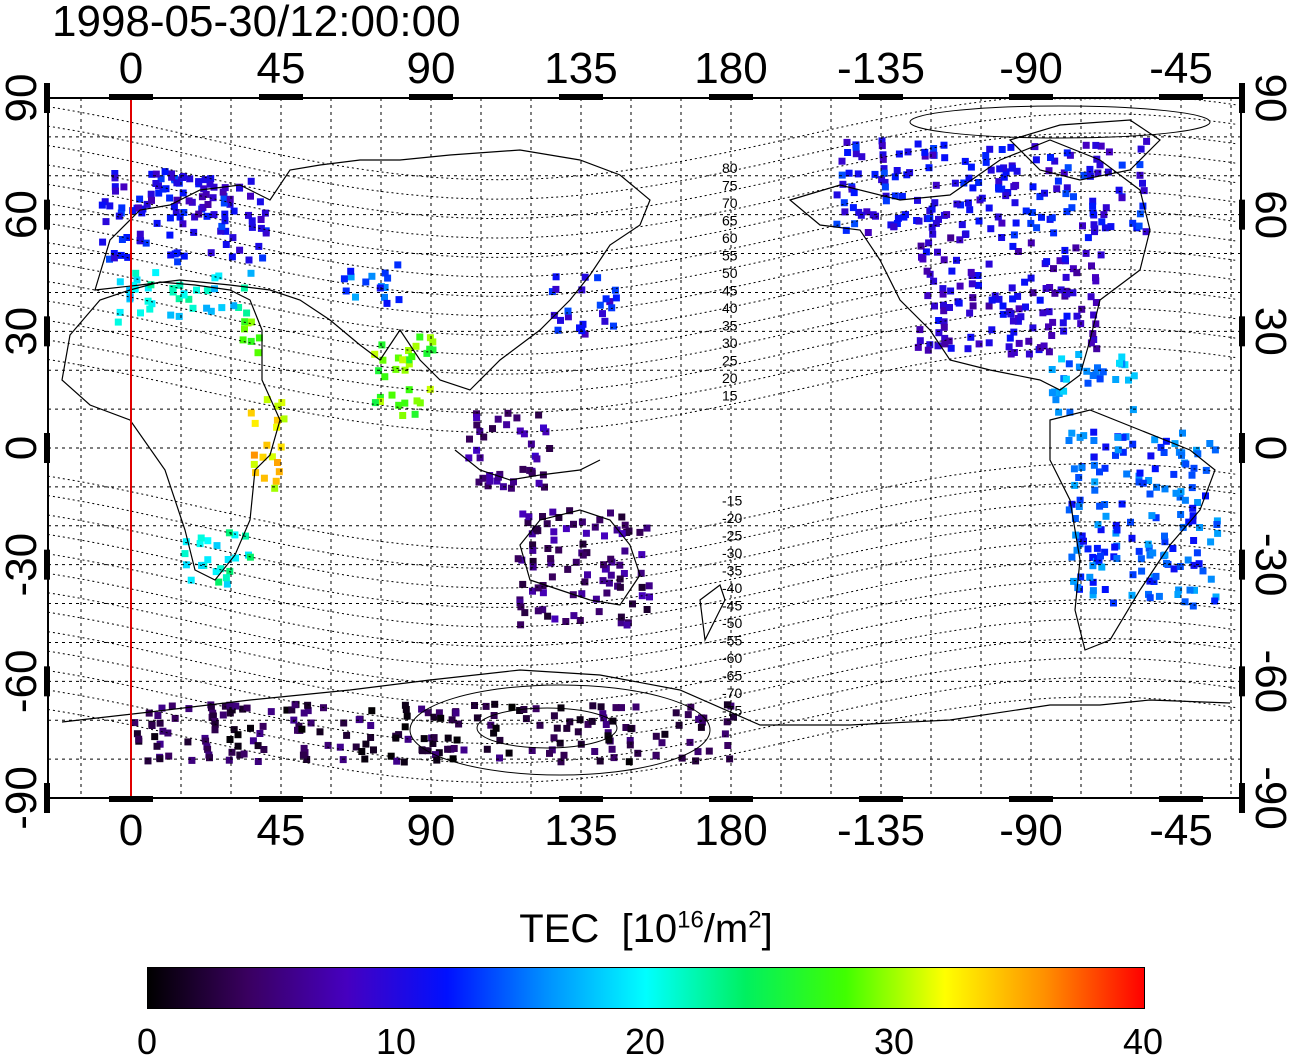 The width and height of the screenshot is (1292, 1062). I want to click on colorbar-tick-label: 40, so click(1143, 1041).